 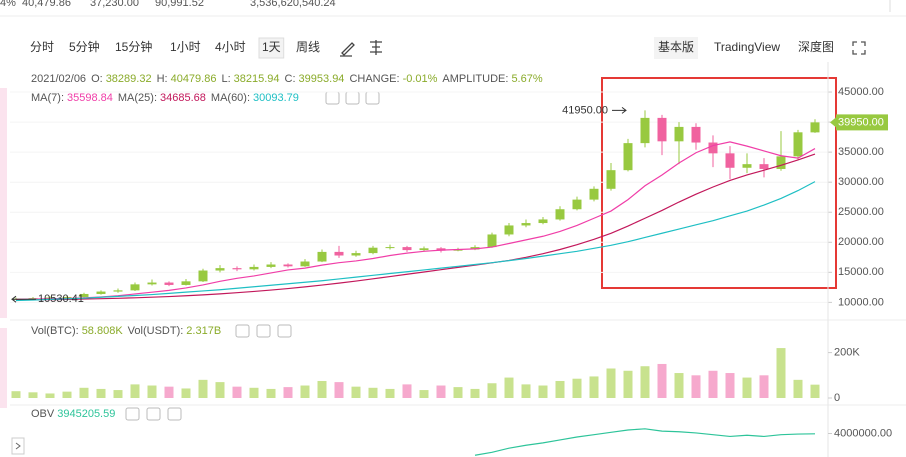 I want to click on y-tick-label: 25000.00, so click(x=861, y=212).